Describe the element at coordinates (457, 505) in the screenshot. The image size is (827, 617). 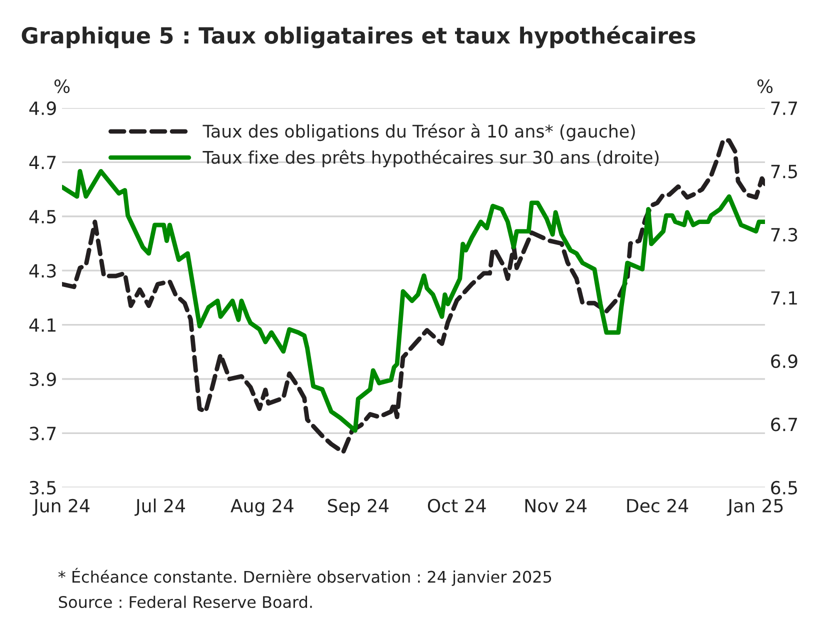
I see `x-tick-label: Oct 24` at that location.